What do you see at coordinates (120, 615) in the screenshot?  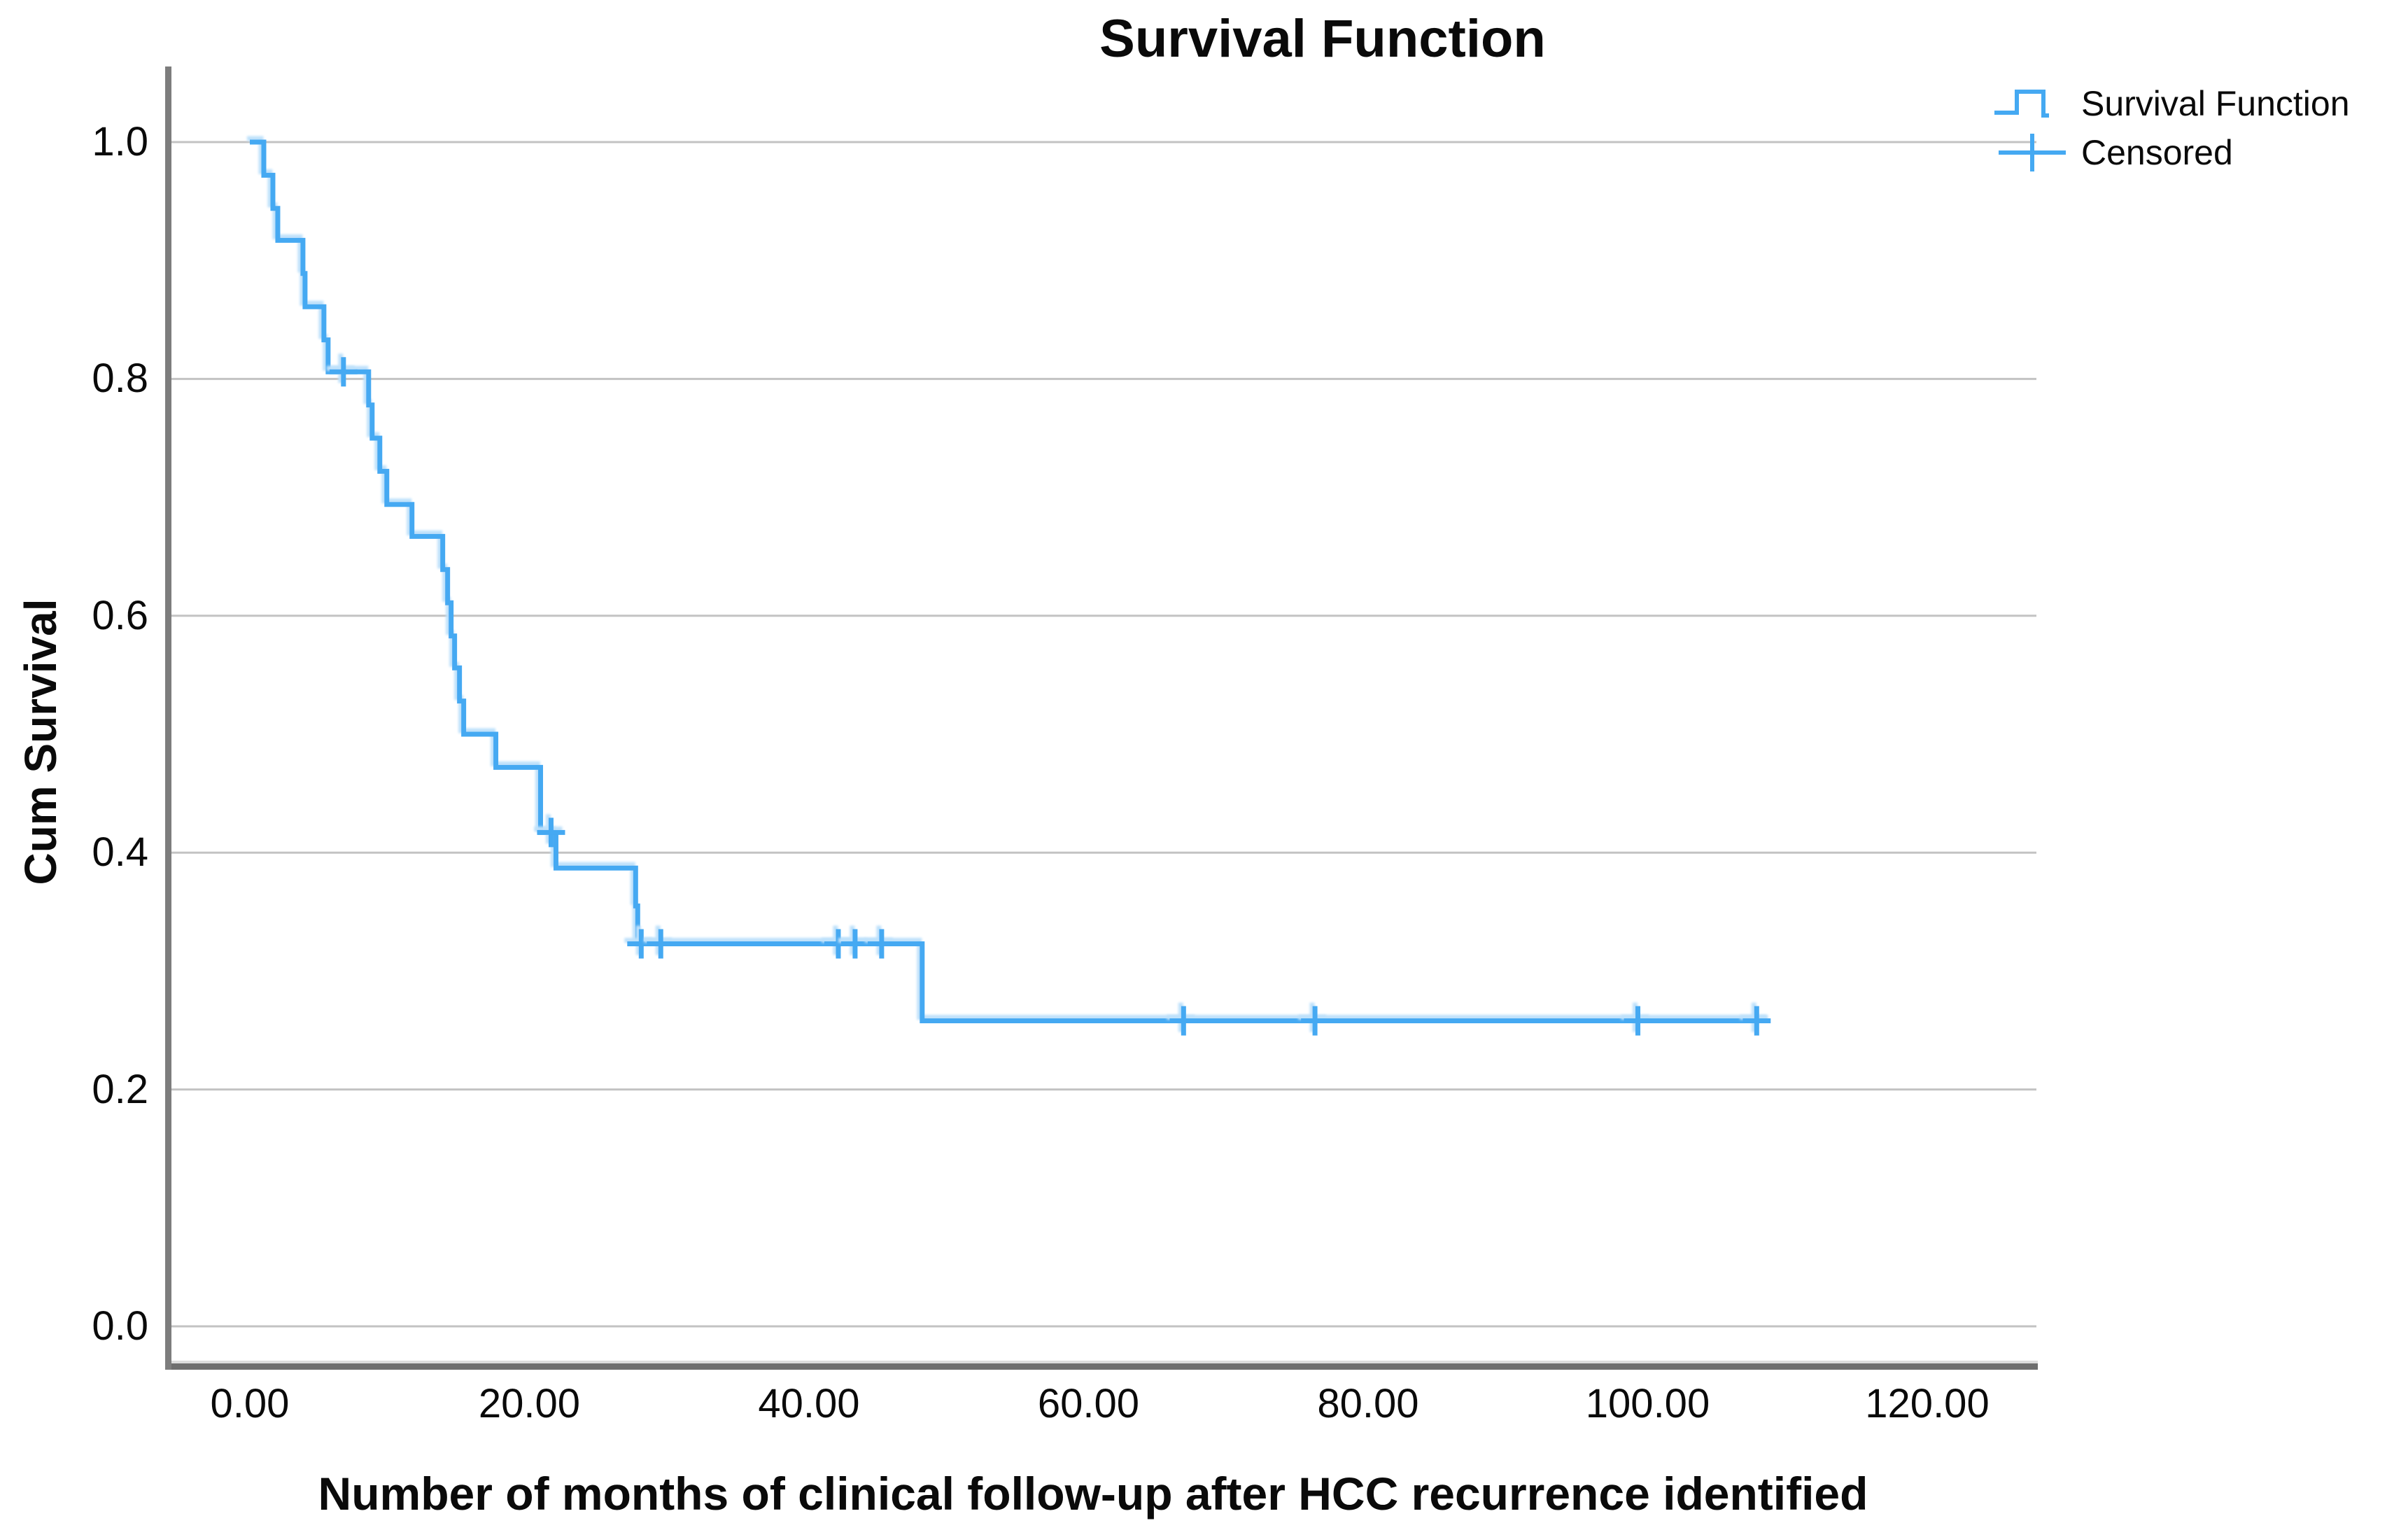 I see `y-tick-label-0.6: 0.6` at bounding box center [120, 615].